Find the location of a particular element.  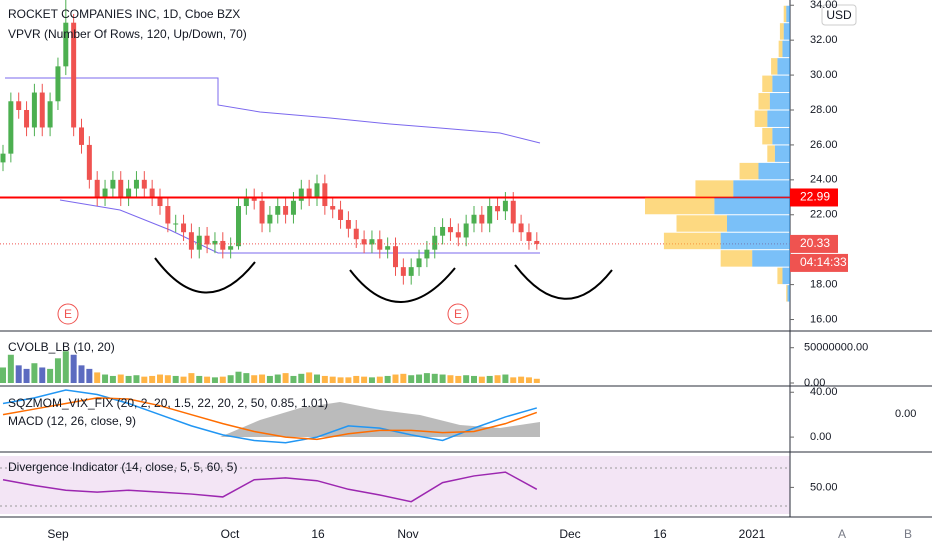

y-tick-label: 0.00 is located at coordinates (820, 437).